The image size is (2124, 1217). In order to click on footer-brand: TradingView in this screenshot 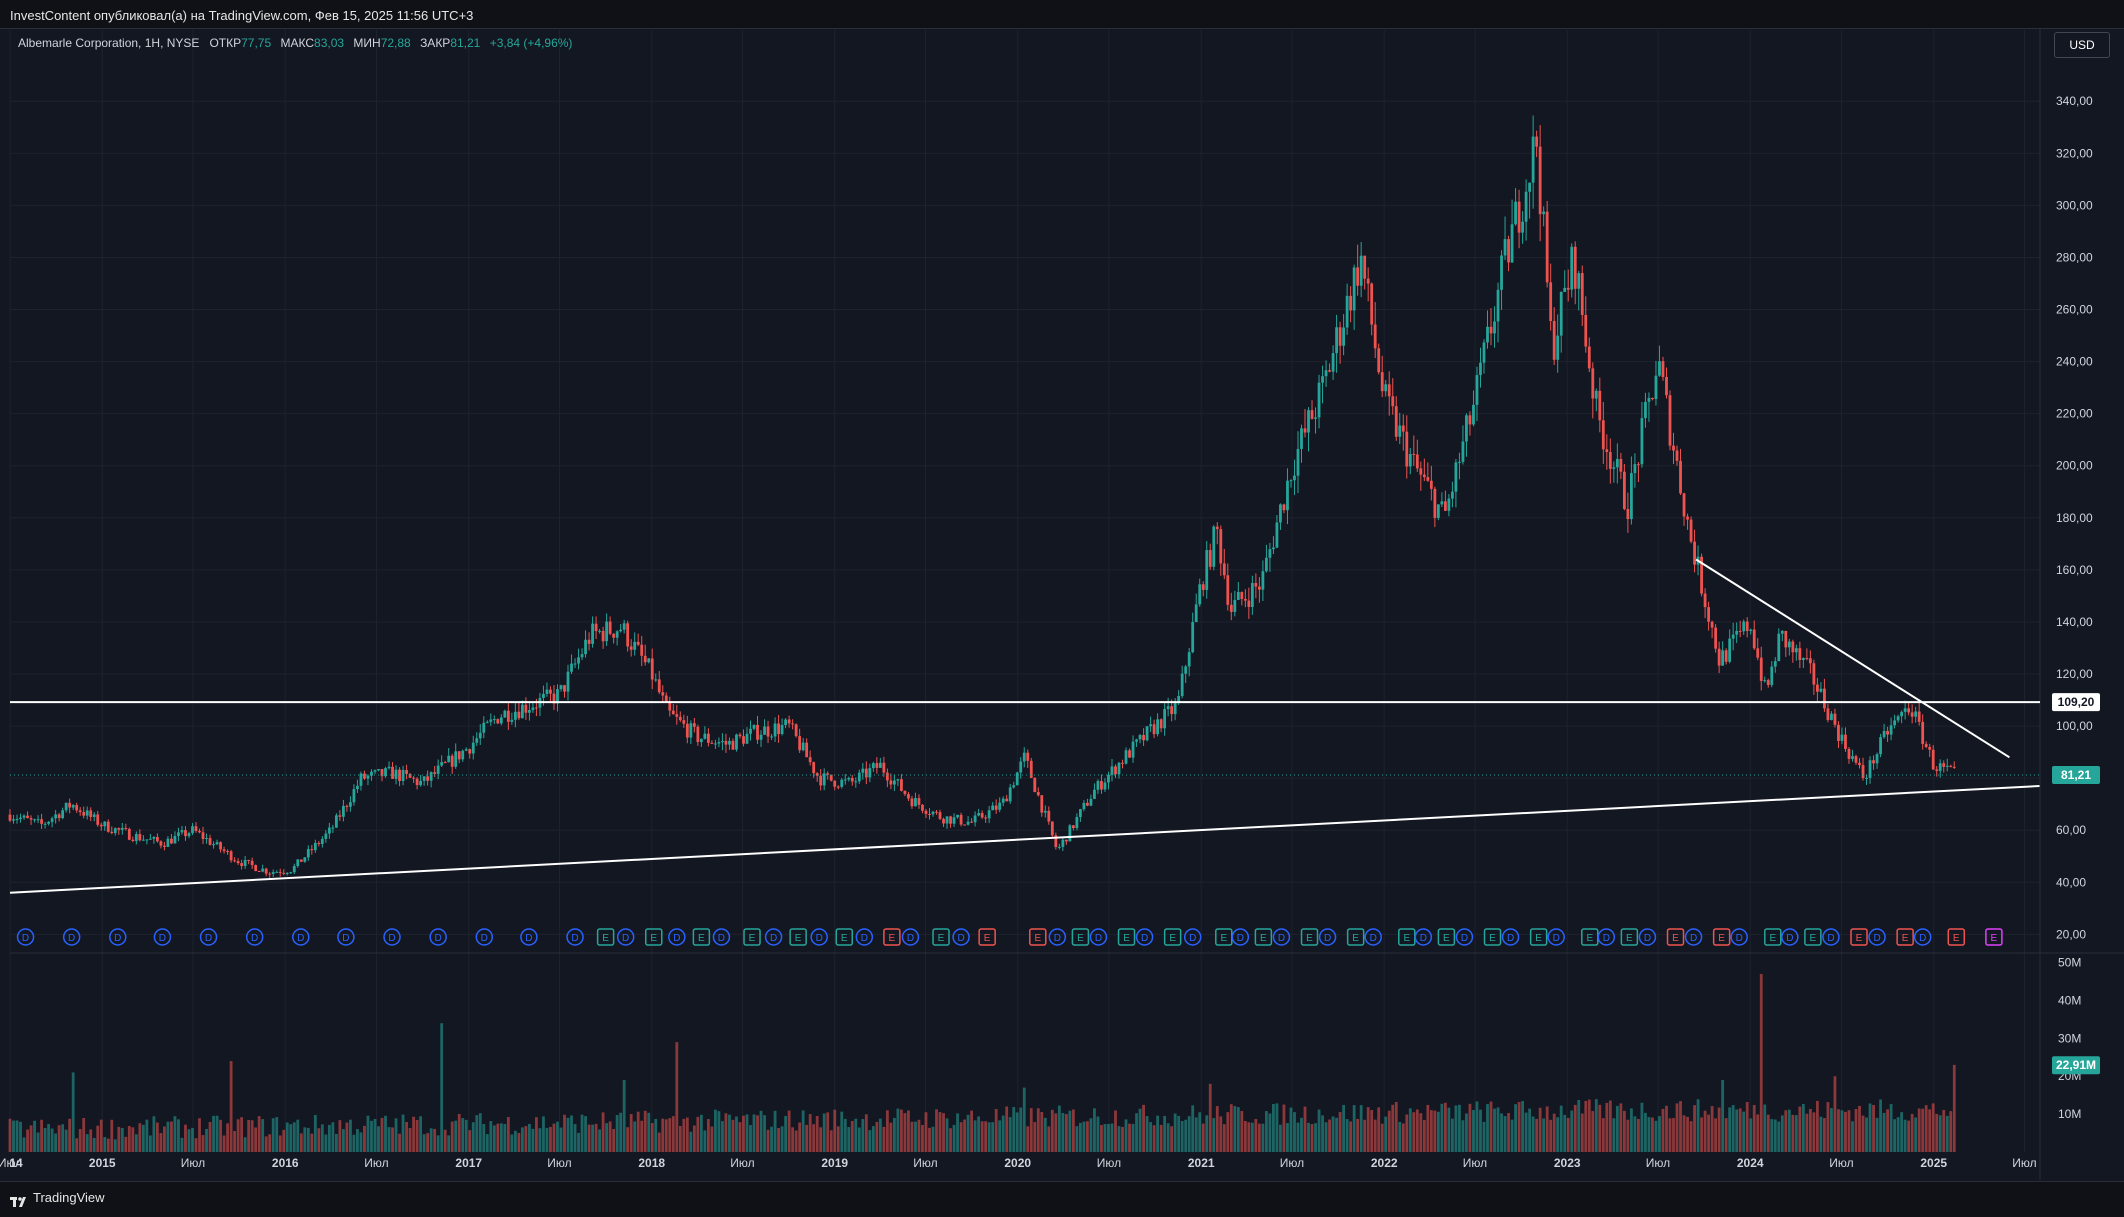, I will do `click(57, 1198)`.